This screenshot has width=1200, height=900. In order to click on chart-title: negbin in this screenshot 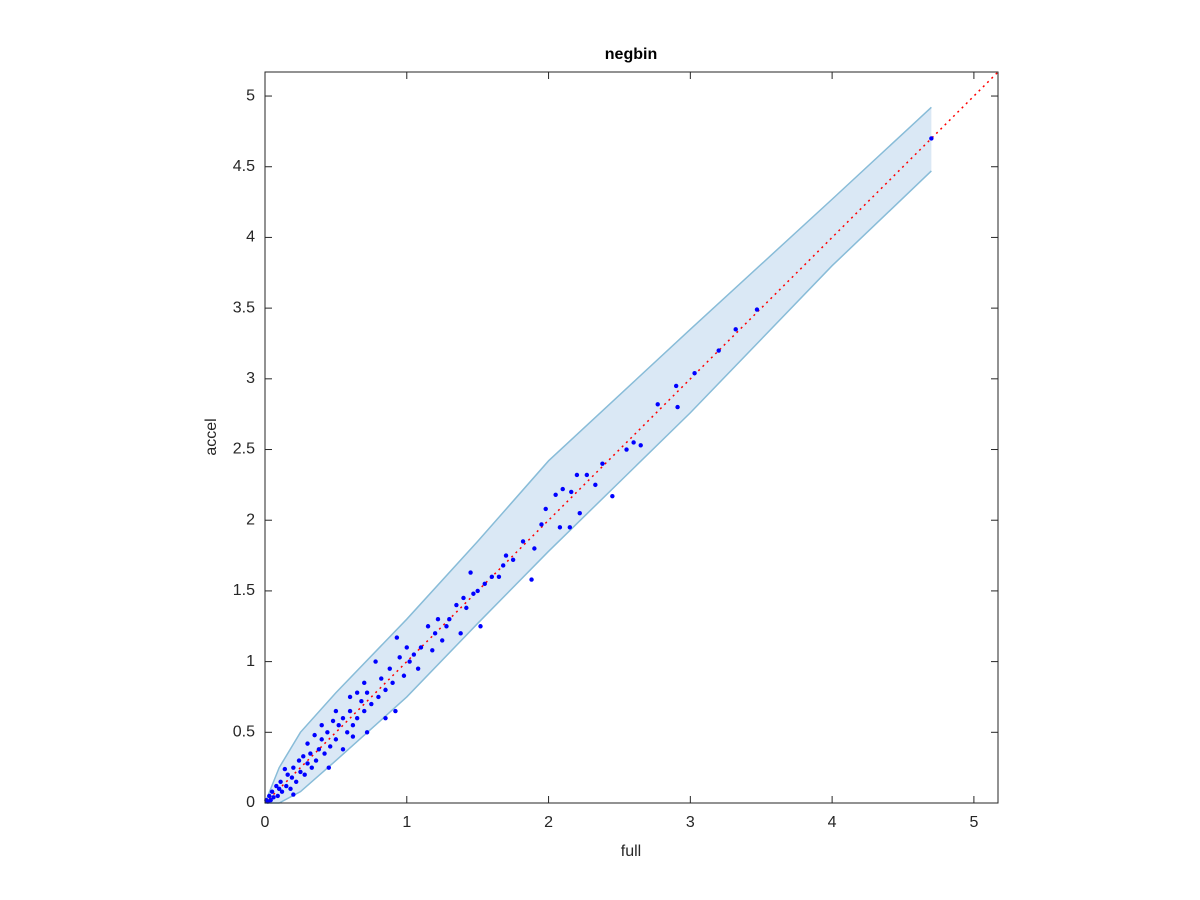, I will do `click(631, 54)`.